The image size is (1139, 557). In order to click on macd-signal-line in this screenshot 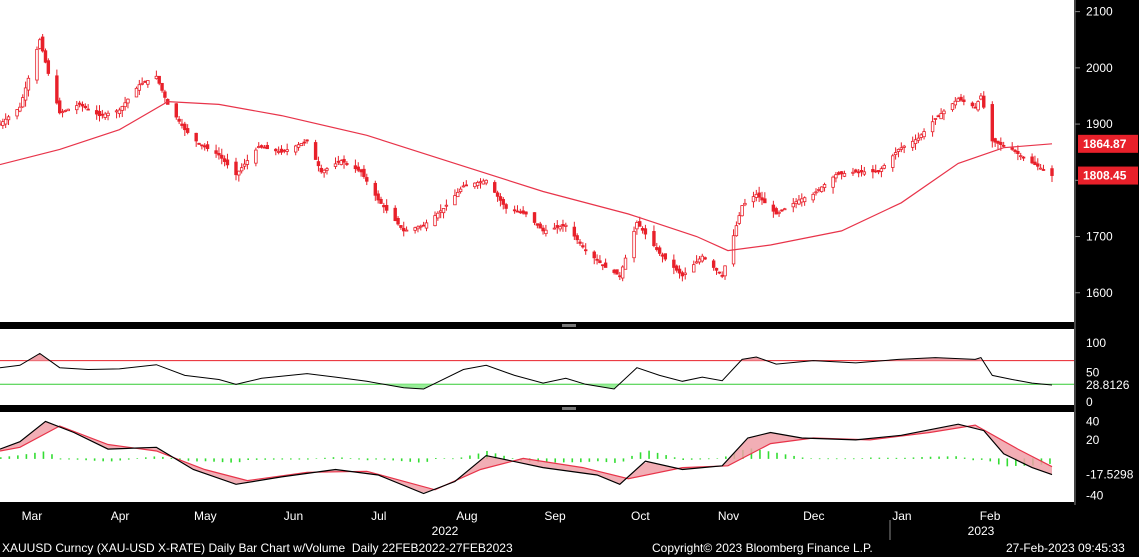, I will do `click(526, 457)`.